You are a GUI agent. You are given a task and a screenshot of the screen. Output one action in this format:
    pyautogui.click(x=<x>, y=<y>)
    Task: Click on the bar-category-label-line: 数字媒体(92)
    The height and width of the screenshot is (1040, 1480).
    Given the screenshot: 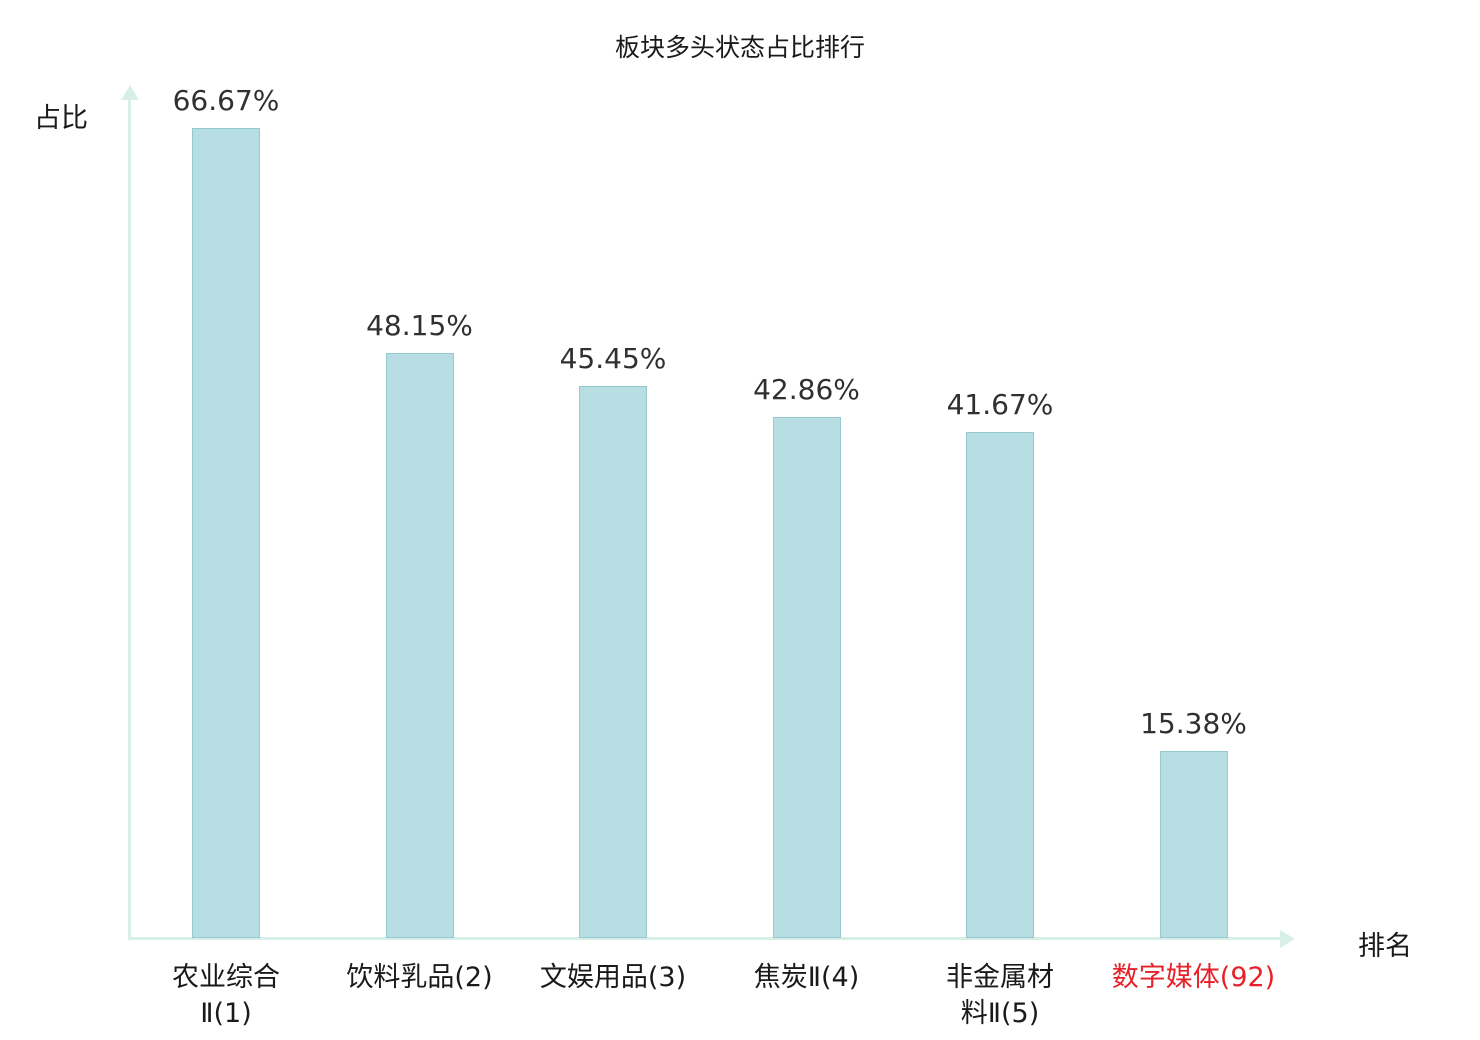 What is the action you would take?
    pyautogui.click(x=1193, y=977)
    